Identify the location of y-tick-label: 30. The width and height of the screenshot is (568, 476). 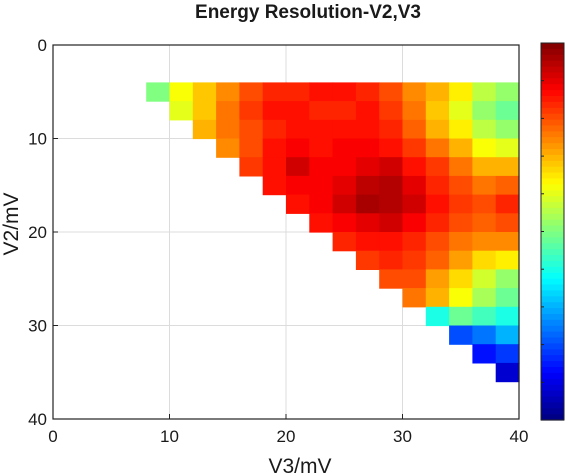
(37, 326).